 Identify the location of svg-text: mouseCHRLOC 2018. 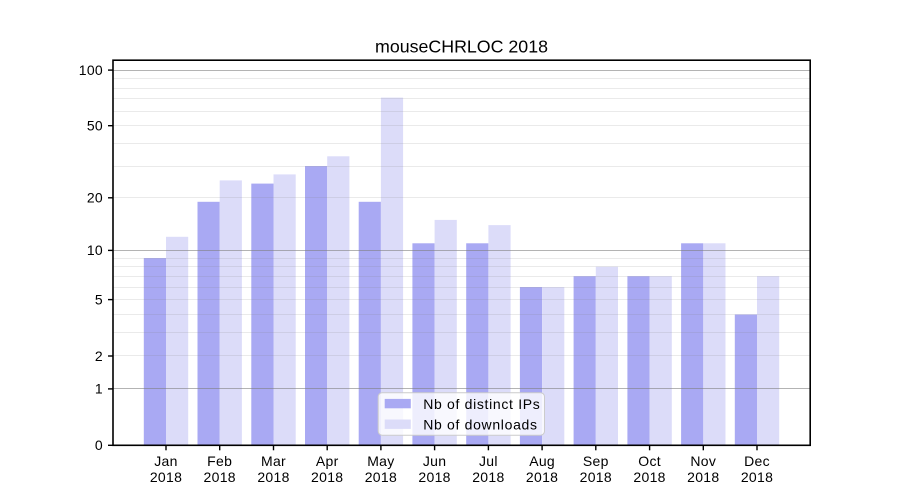
(461, 46).